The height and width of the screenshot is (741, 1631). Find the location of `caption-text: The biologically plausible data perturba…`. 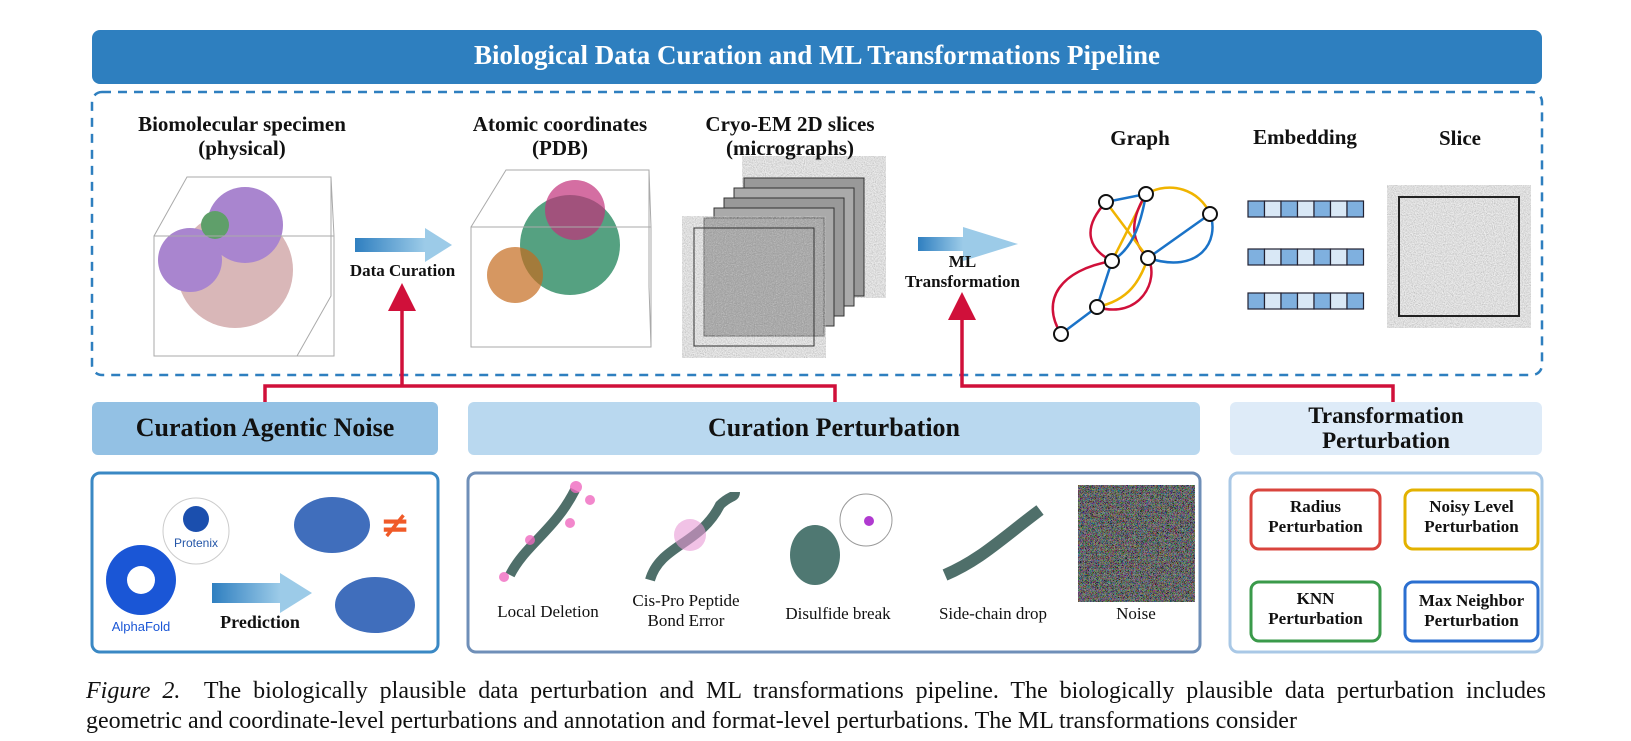

caption-text: The biologically plausible data perturba… is located at coordinates (816, 706).